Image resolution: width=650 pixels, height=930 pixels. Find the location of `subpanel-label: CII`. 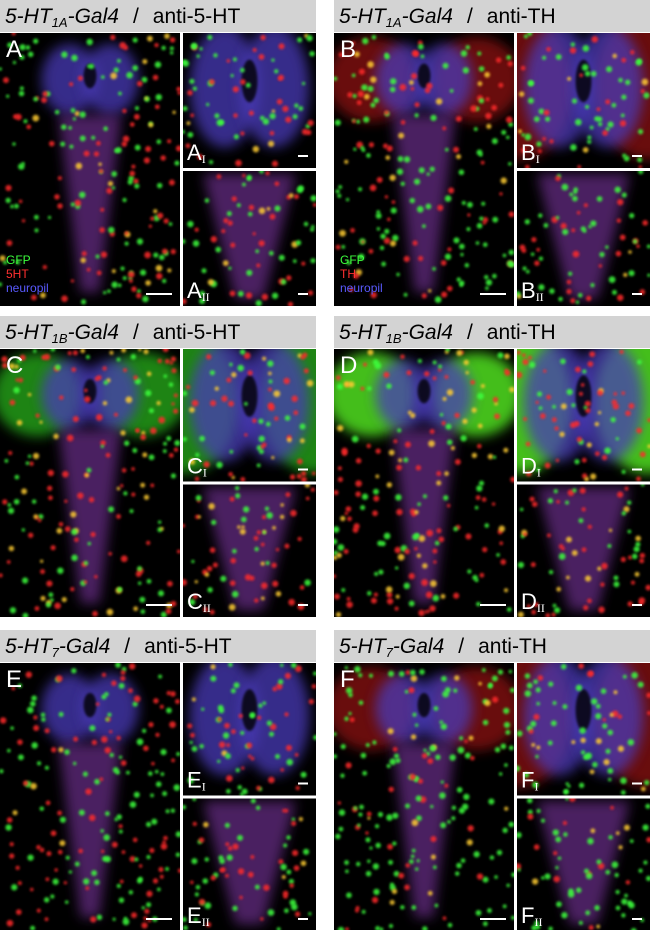

subpanel-label: CII is located at coordinates (199, 602).